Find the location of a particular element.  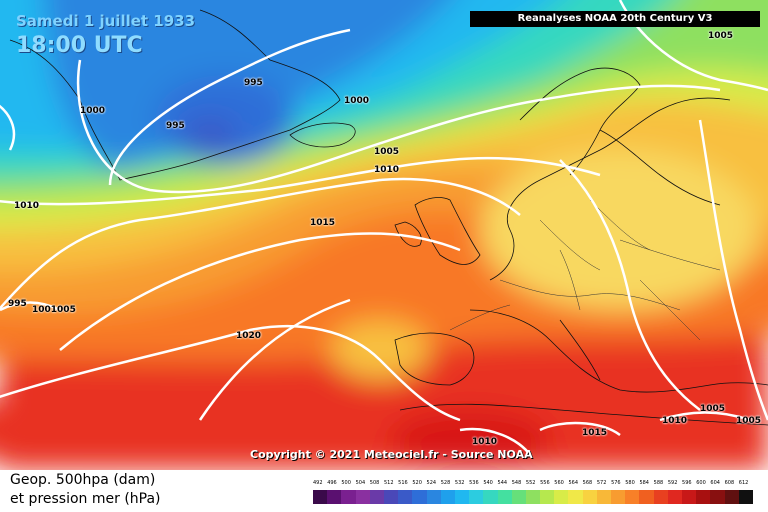

scale-tick-label: 540 is located at coordinates (488, 483).